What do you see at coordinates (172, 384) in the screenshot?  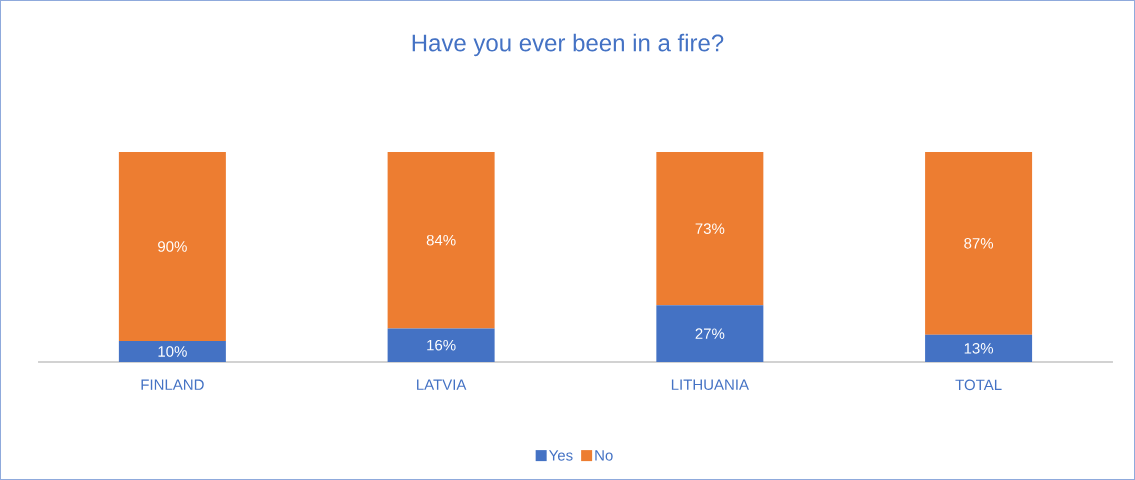 I see `x-tick-label: FINLAND` at bounding box center [172, 384].